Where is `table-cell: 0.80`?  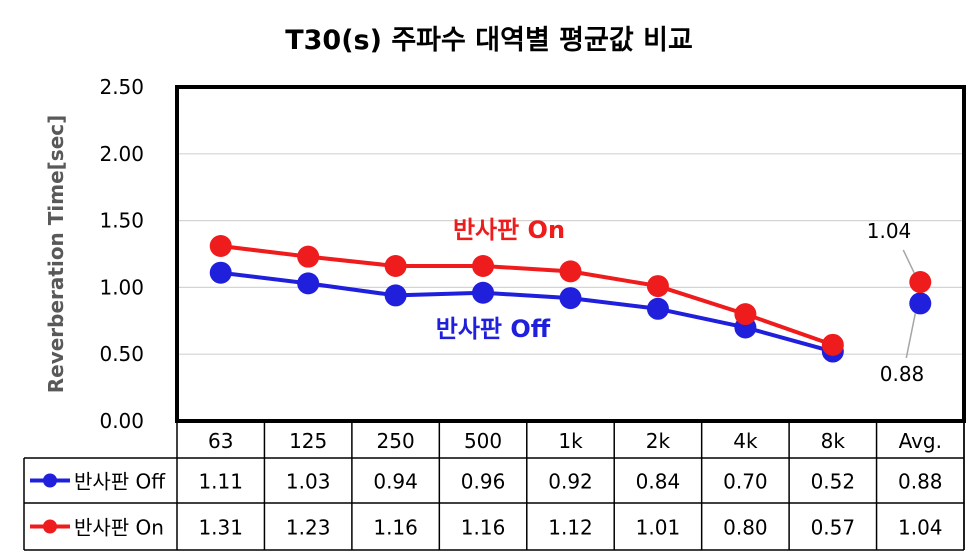 table-cell: 0.80 is located at coordinates (745, 528).